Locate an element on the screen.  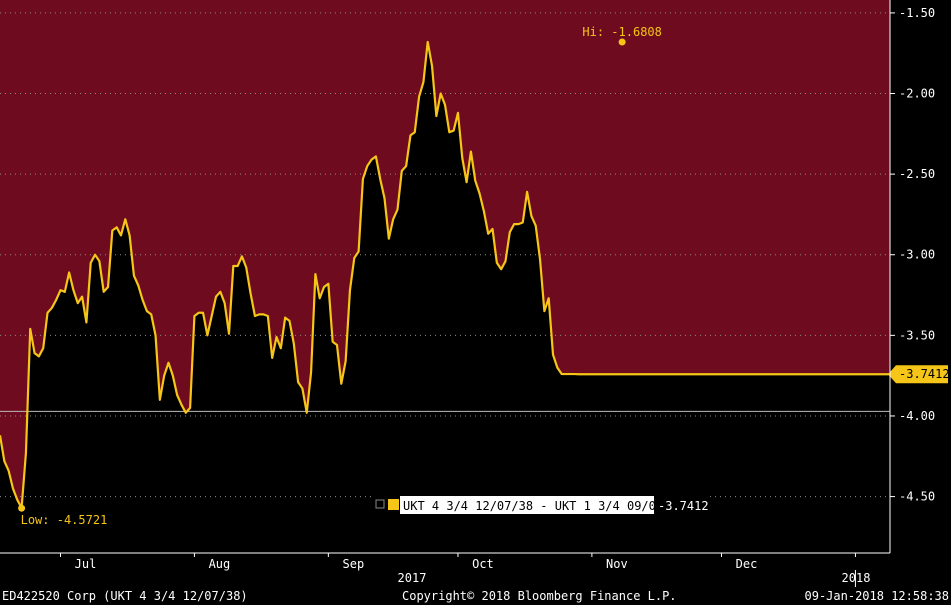
x-tick-label: Oct is located at coordinates (483, 564).